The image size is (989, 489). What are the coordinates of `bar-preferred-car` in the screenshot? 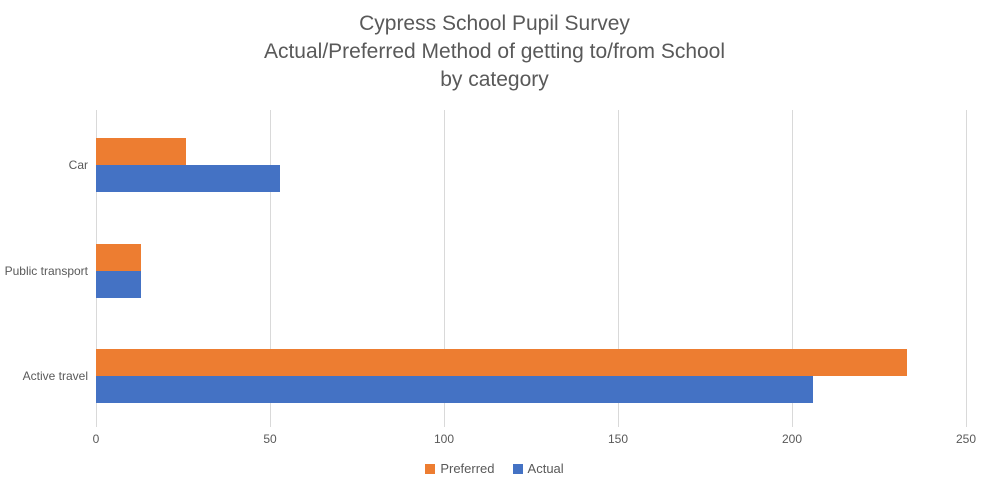 It's located at (141, 151).